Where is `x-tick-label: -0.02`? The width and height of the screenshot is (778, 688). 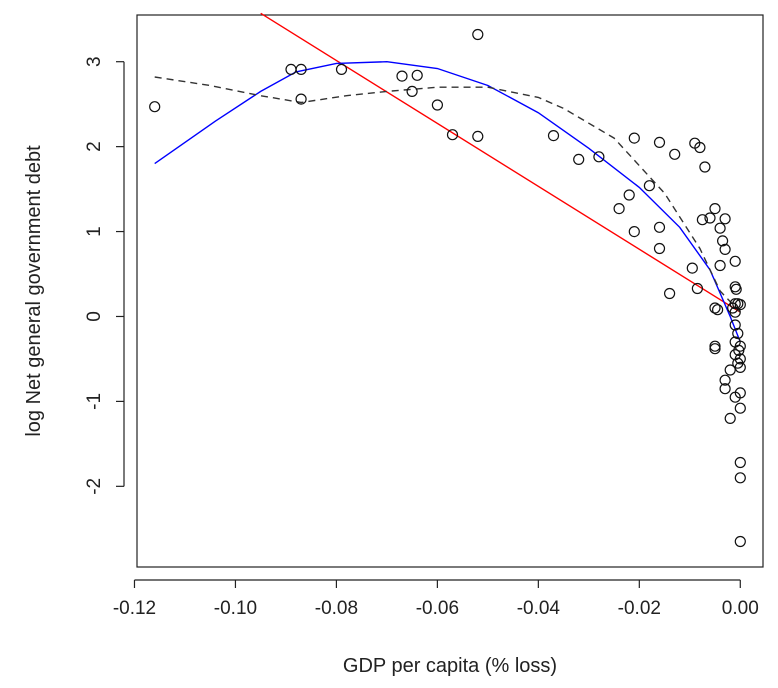 x-tick-label: -0.02 is located at coordinates (639, 608).